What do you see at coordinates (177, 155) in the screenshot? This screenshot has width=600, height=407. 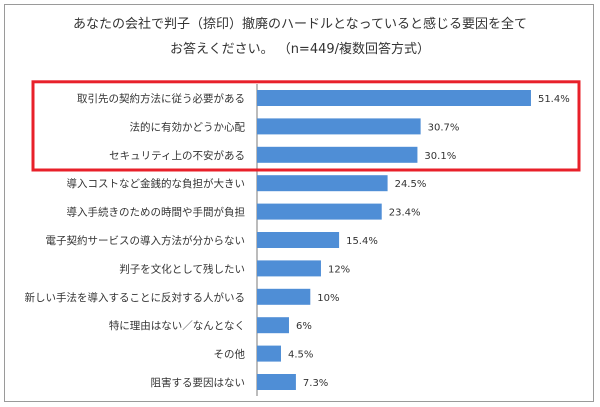 I see `category-label: セキュリティ上の不安がある` at bounding box center [177, 155].